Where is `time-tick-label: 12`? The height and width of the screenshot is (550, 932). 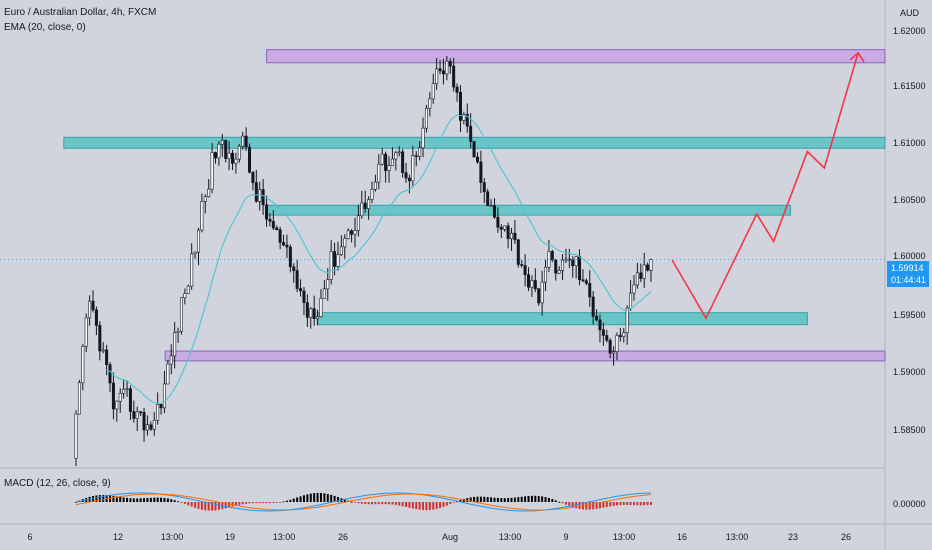
time-tick-label: 12 is located at coordinates (118, 537).